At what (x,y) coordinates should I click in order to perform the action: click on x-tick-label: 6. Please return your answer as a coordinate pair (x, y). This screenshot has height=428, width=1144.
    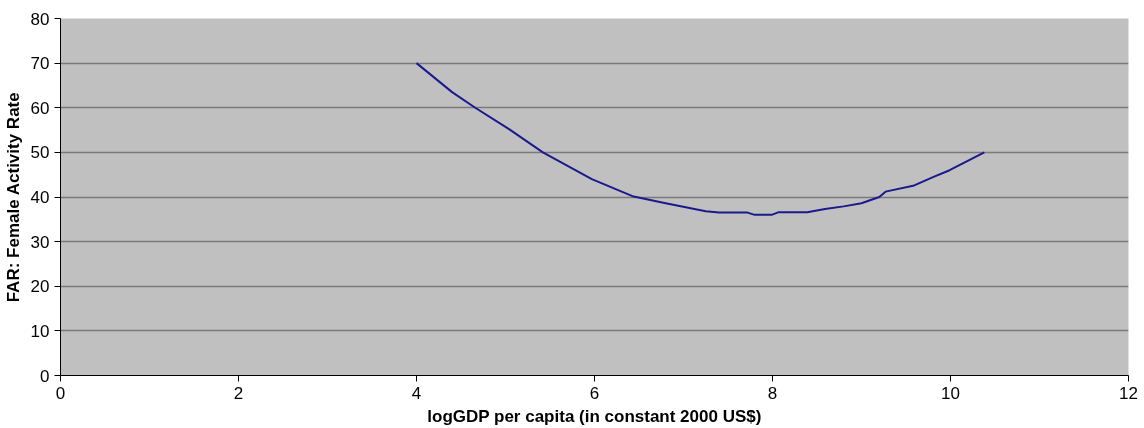
    Looking at the image, I should click on (594, 393).